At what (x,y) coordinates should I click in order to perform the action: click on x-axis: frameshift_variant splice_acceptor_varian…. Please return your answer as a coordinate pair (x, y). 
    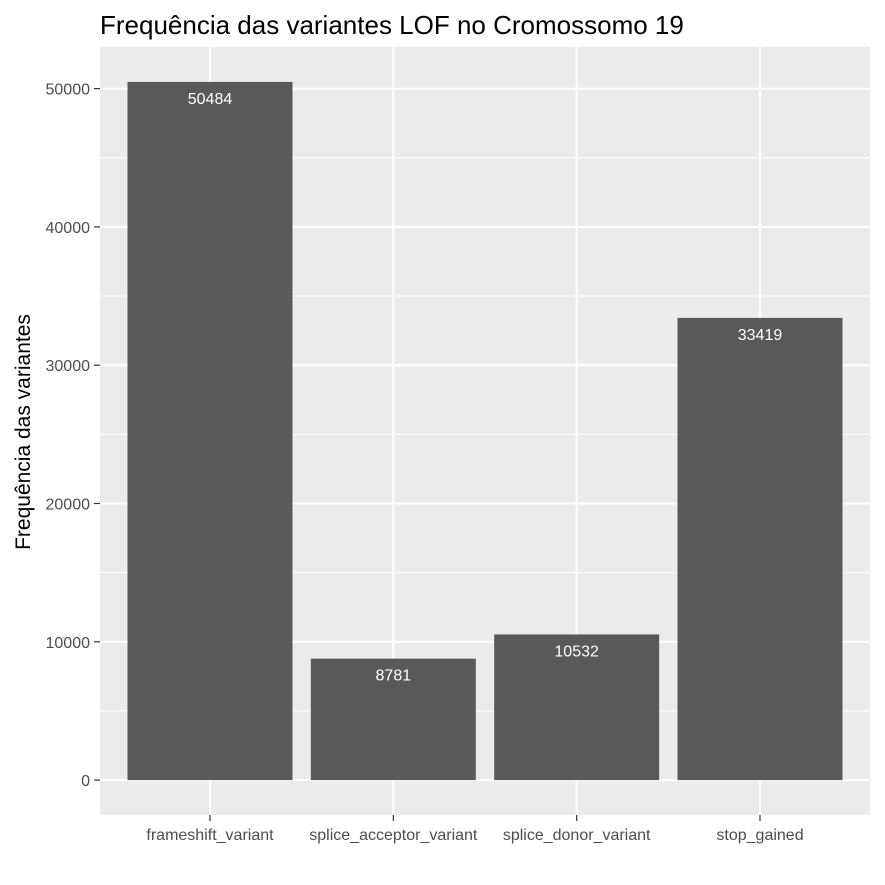
    Looking at the image, I should click on (475, 829).